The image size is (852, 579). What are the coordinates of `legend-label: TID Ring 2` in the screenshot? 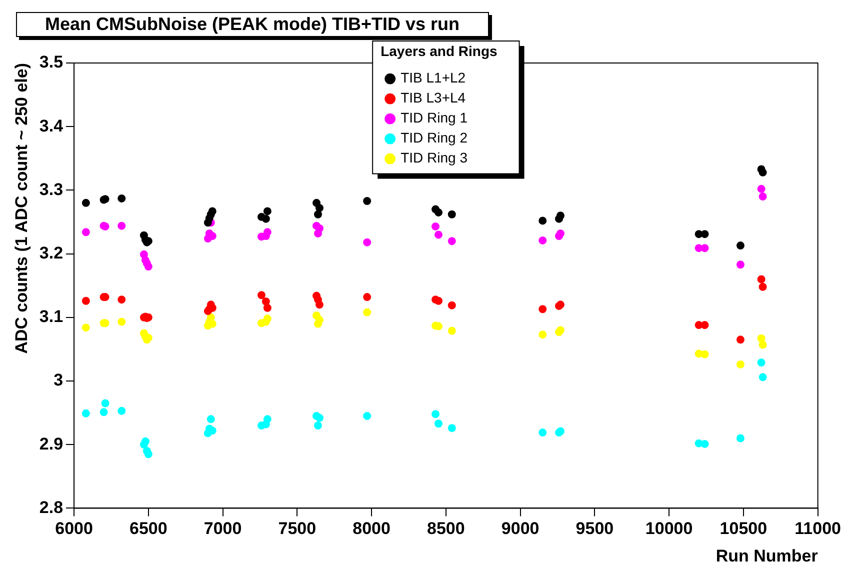 It's located at (434, 138).